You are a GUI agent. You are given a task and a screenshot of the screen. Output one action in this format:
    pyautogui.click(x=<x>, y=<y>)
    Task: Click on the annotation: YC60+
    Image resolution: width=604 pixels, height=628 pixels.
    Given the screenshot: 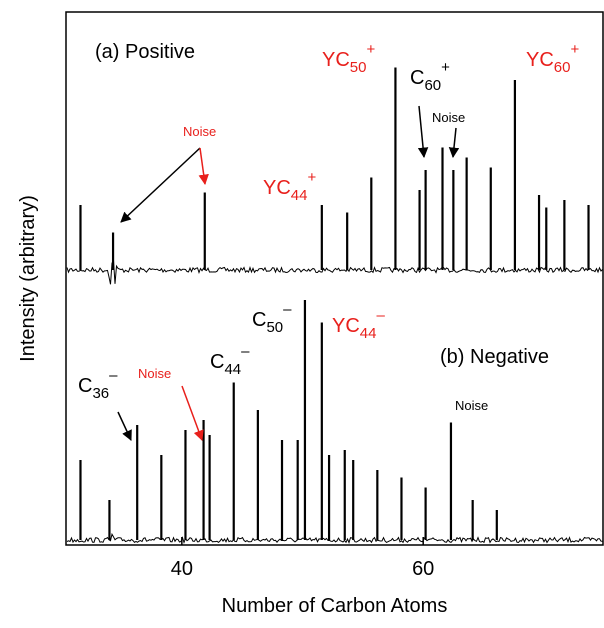 What is the action you would take?
    pyautogui.click(x=552, y=58)
    